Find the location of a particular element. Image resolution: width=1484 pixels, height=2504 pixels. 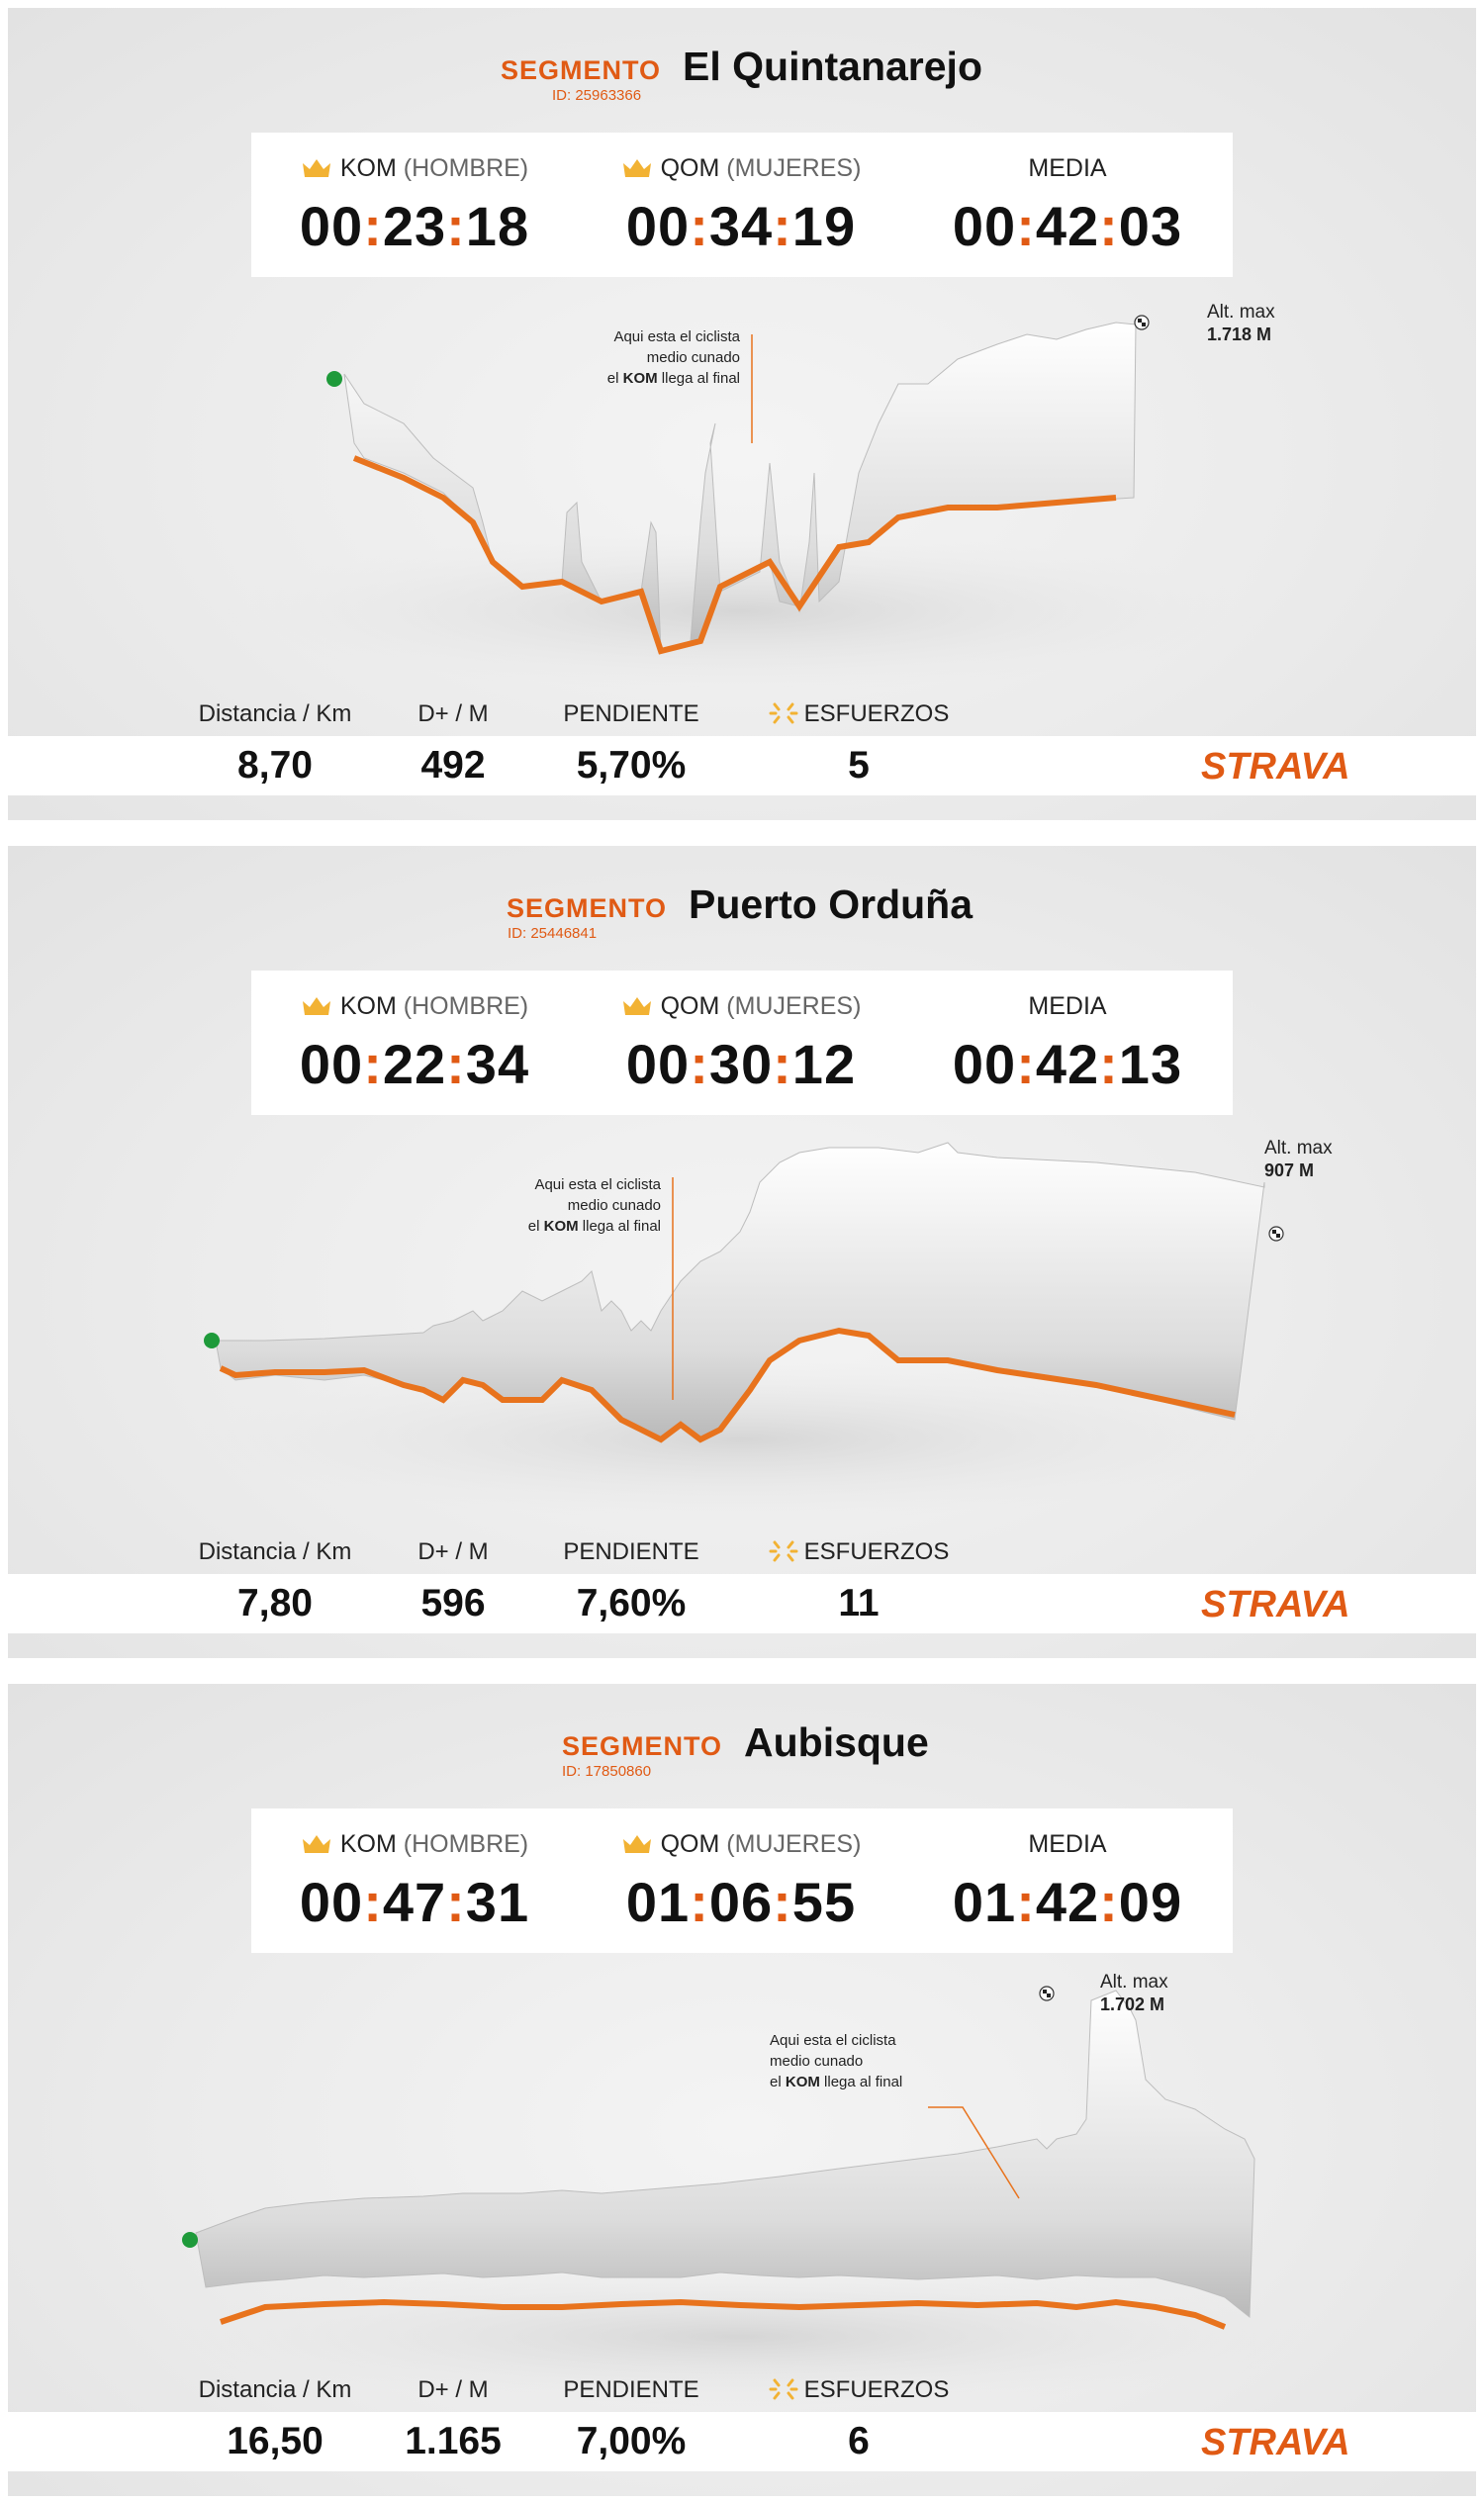

qom-seconds: 55 is located at coordinates (824, 1902).